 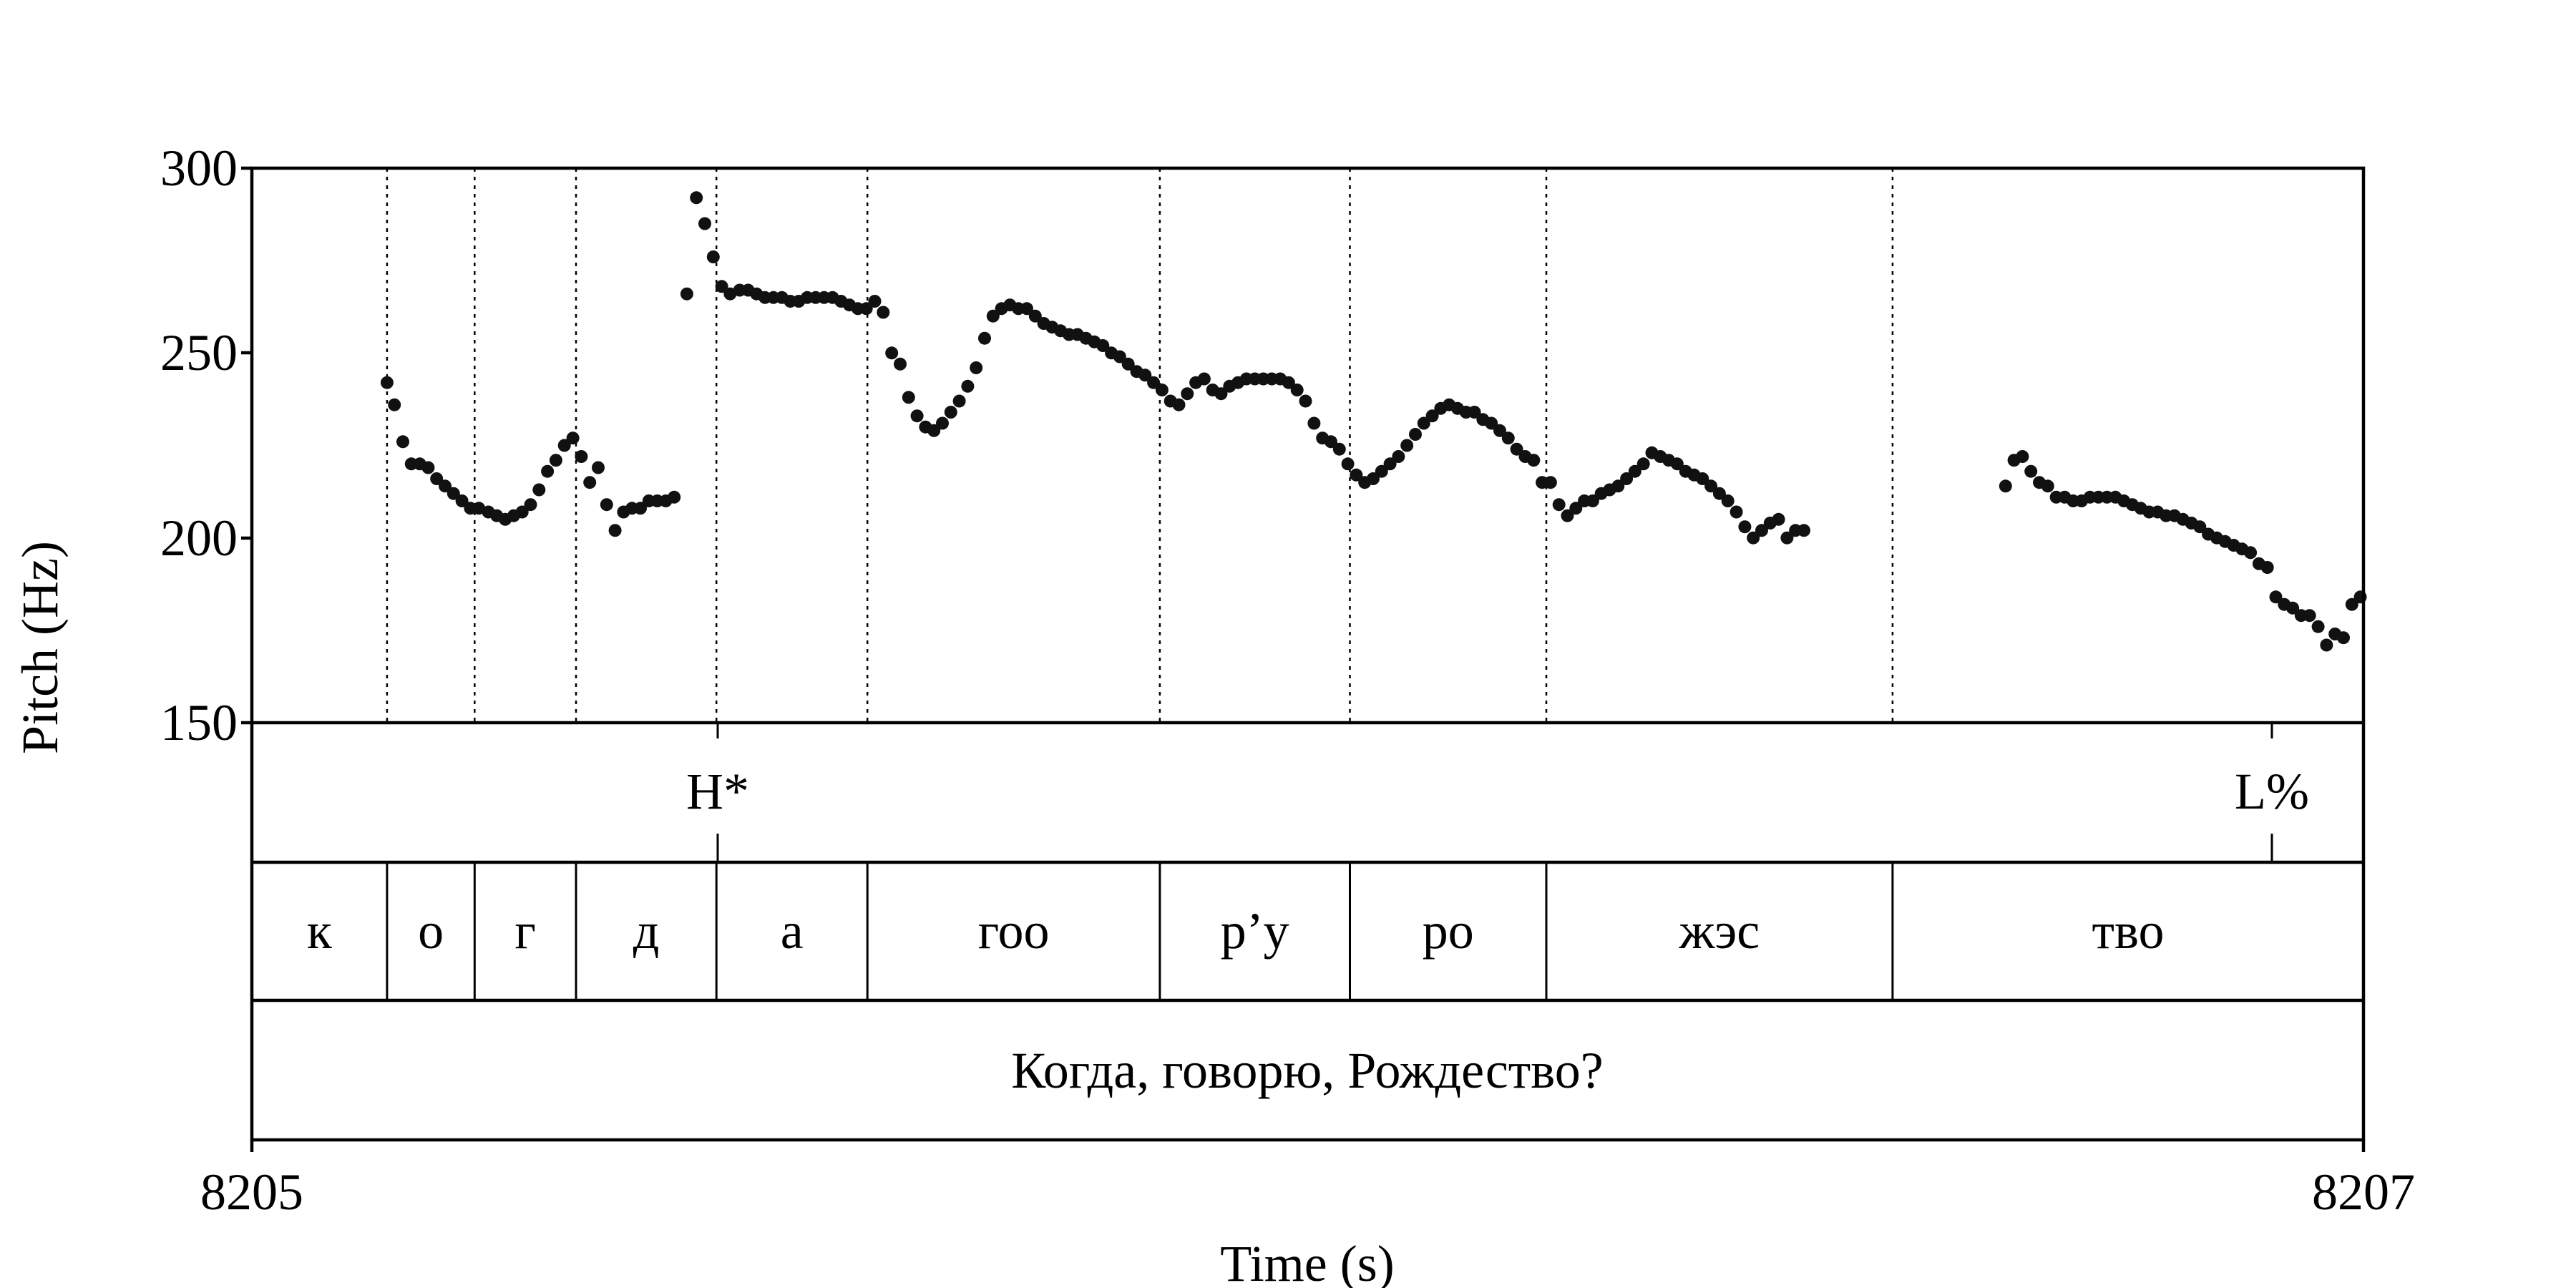 I want to click on syllable-tier: к о г д а гоо р’у ро жэс тво, so click(x=1235, y=931).